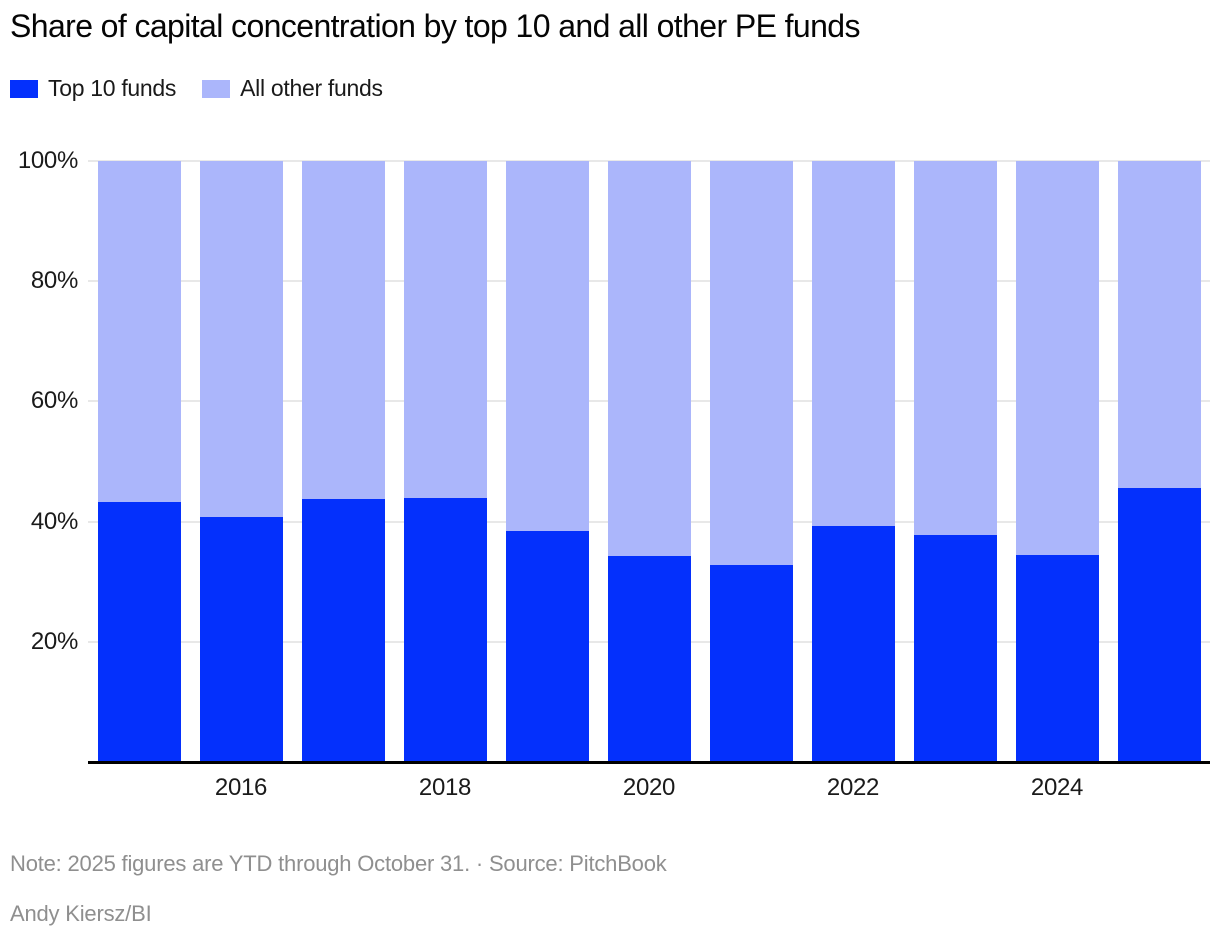  I want to click on legend: Top 10 funds All other funds, so click(196, 88).